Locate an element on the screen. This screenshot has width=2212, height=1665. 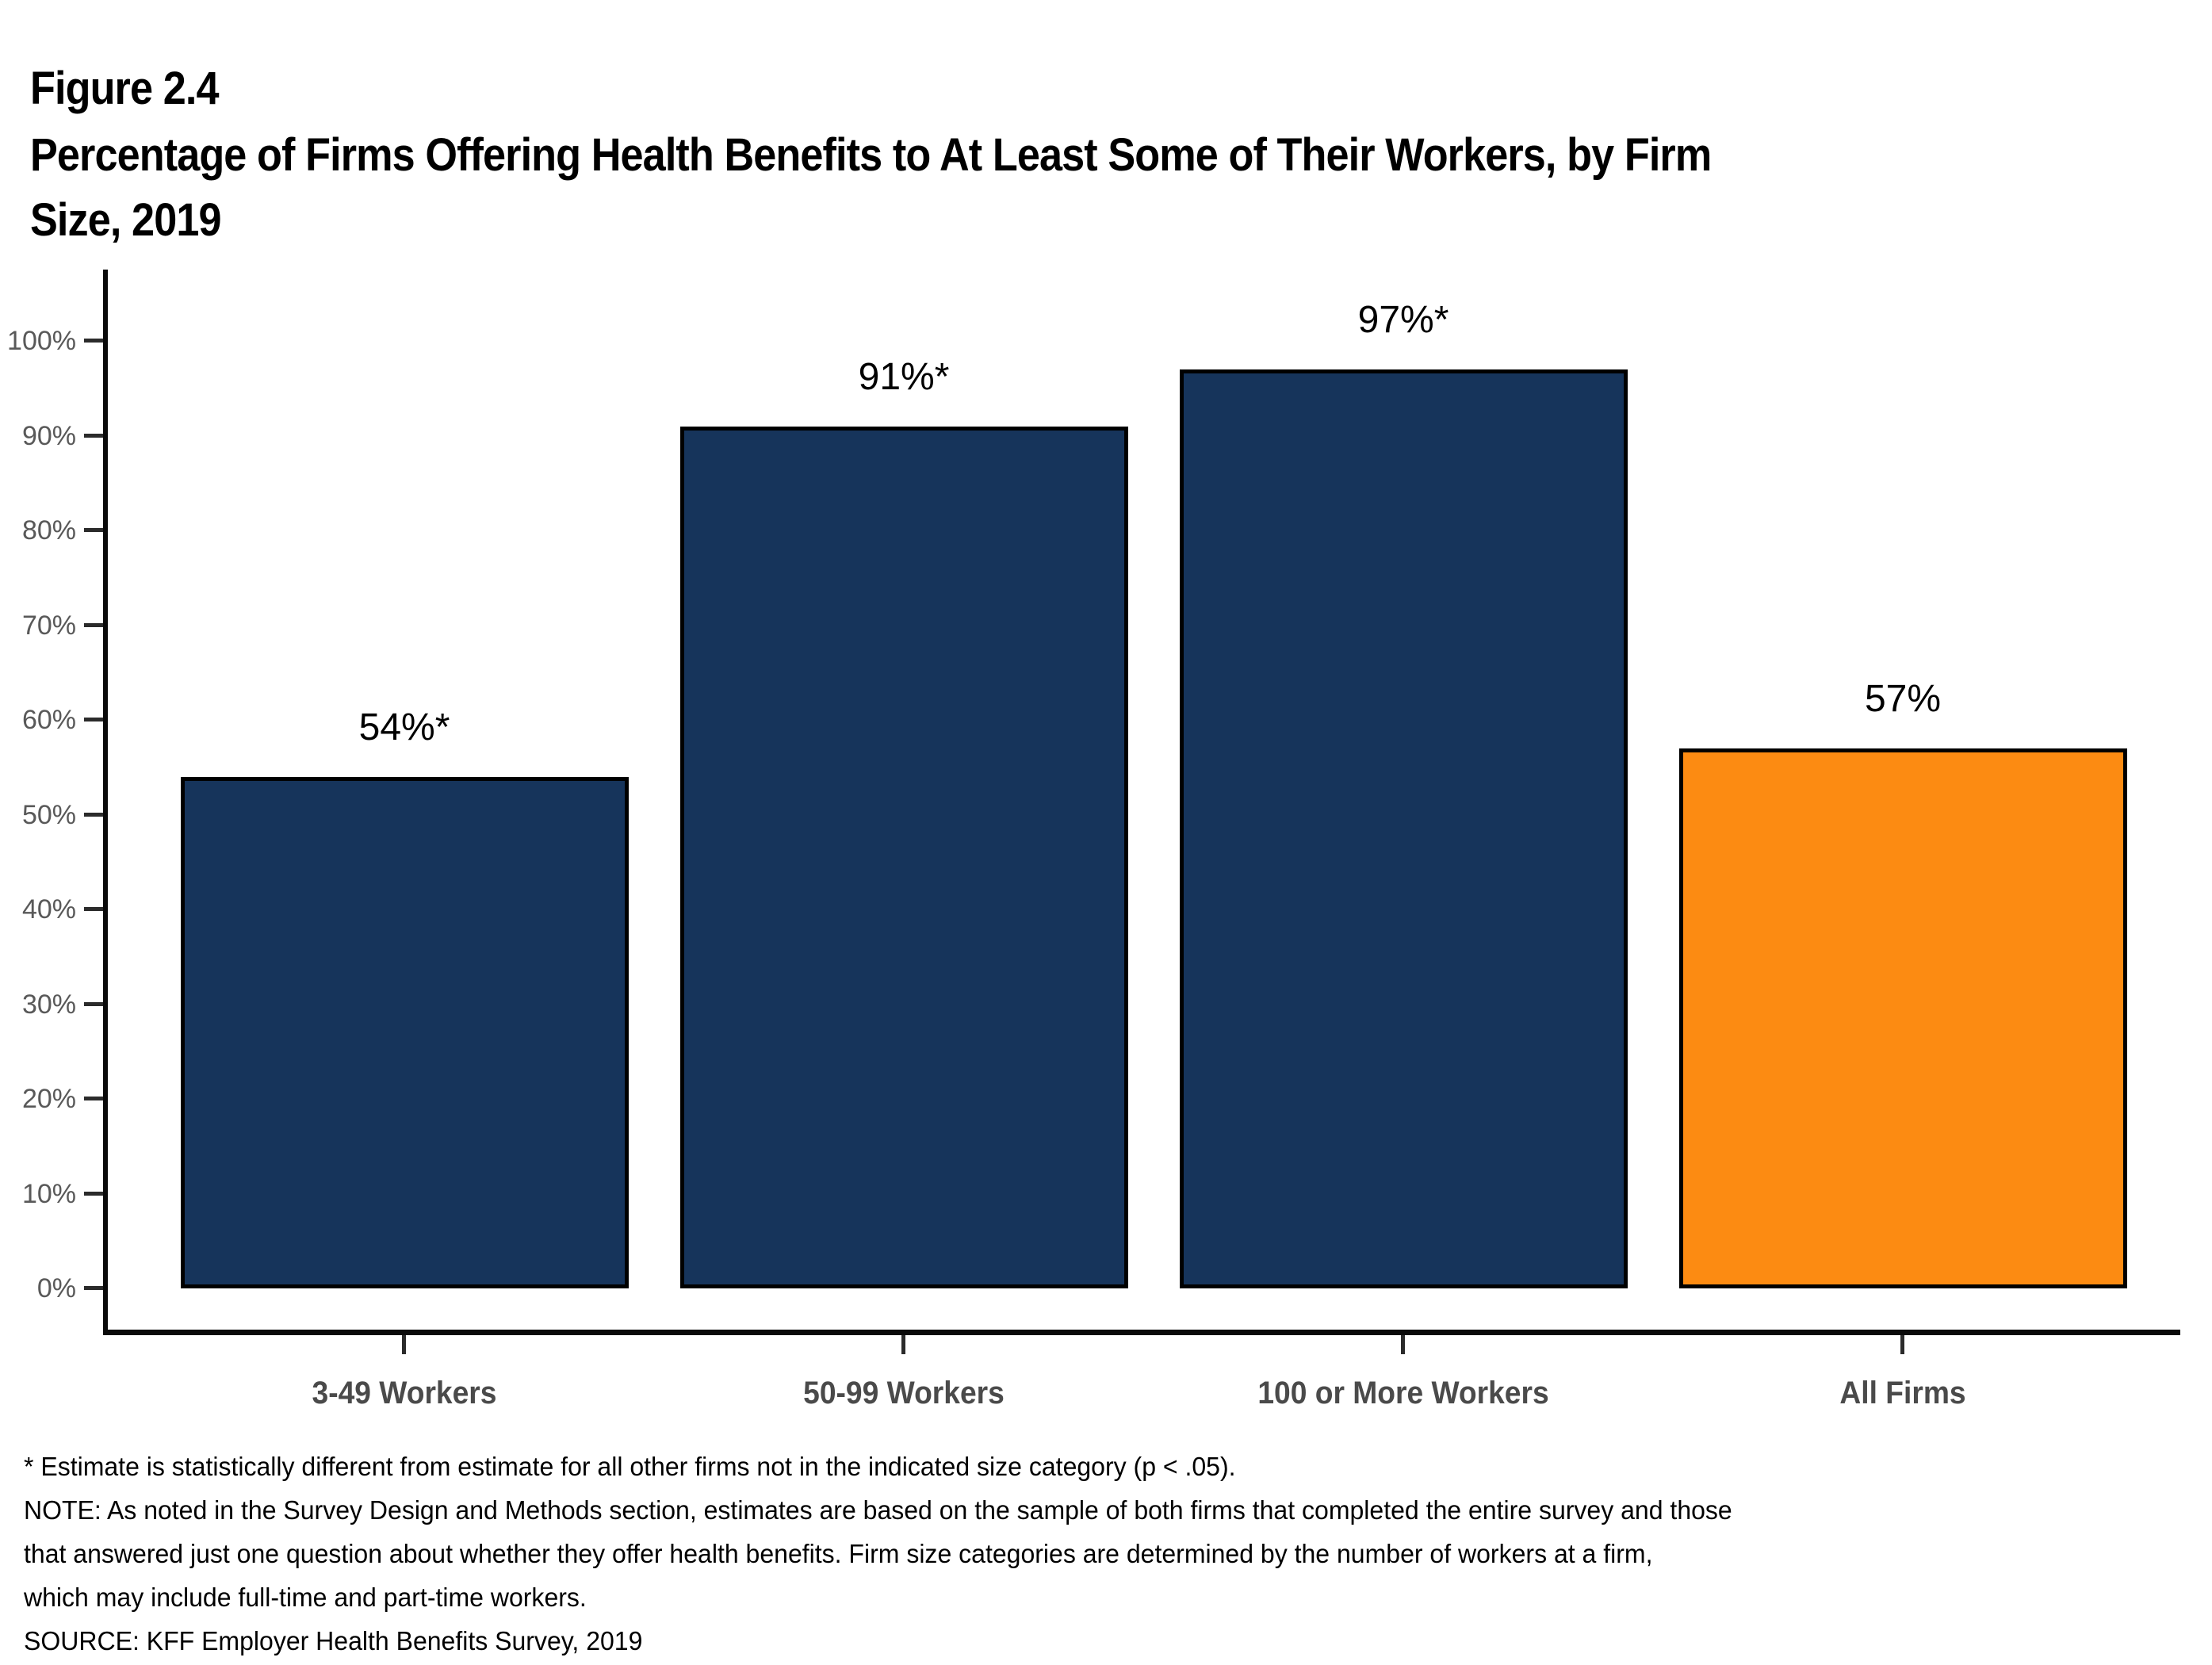
figure-label: Figure 2.4 is located at coordinates (124, 88).